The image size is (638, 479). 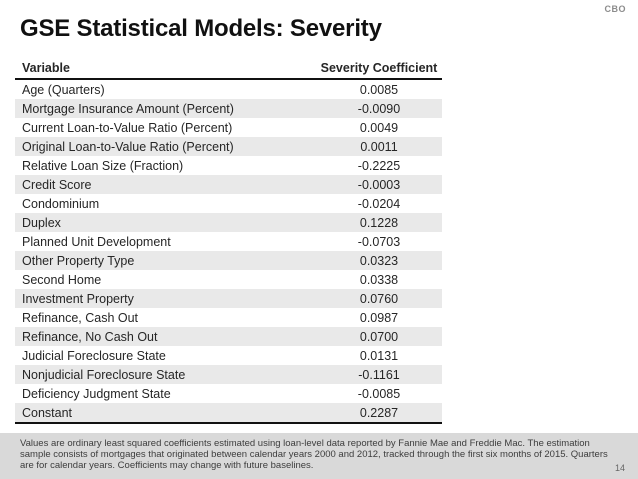 I want to click on table-row: Investment Property 0.0760, so click(x=228, y=298).